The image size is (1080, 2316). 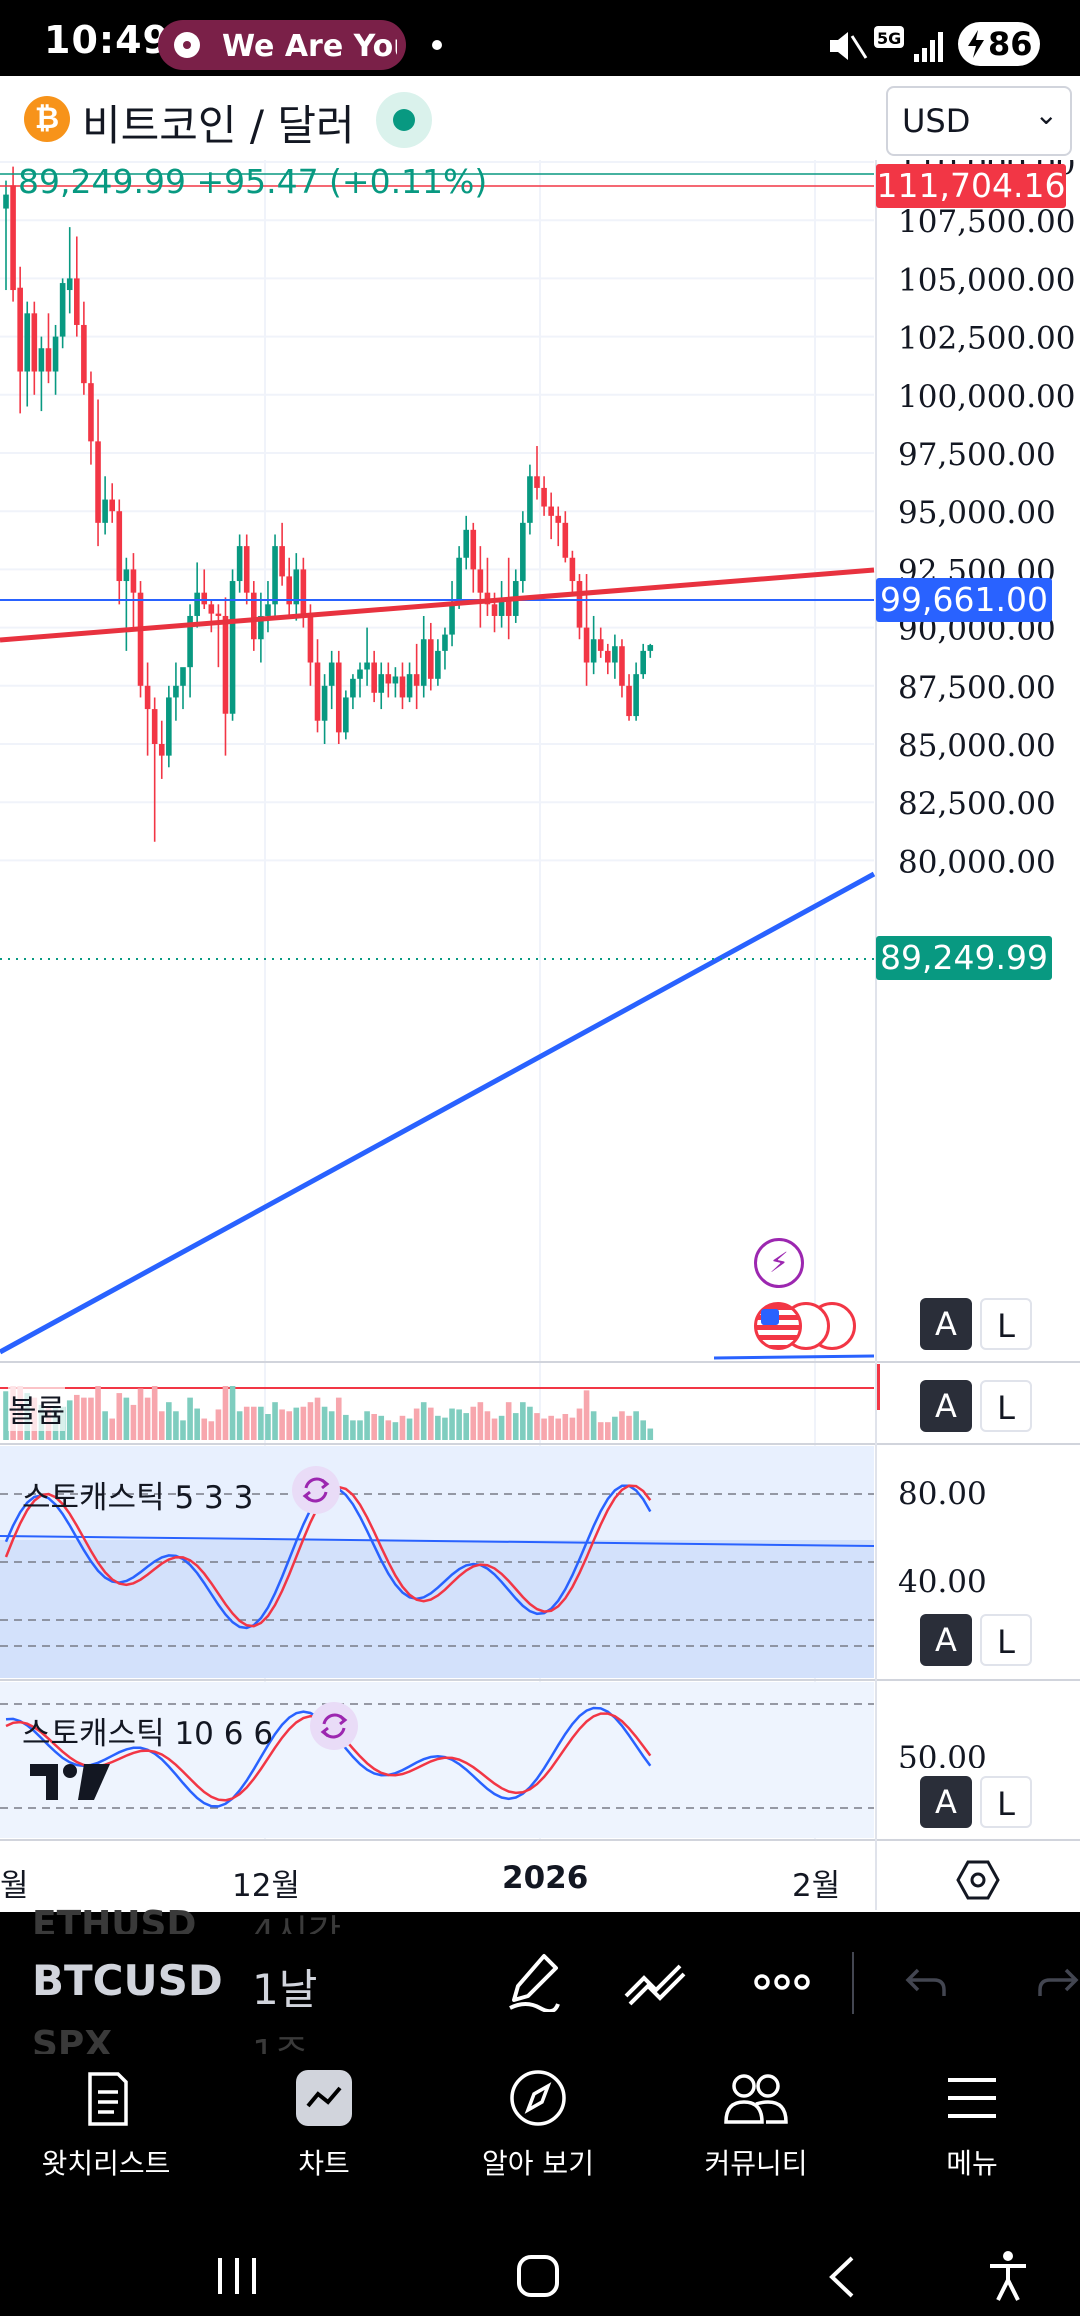 I want to click on watch-symbol-next: SPX, so click(x=72, y=2039).